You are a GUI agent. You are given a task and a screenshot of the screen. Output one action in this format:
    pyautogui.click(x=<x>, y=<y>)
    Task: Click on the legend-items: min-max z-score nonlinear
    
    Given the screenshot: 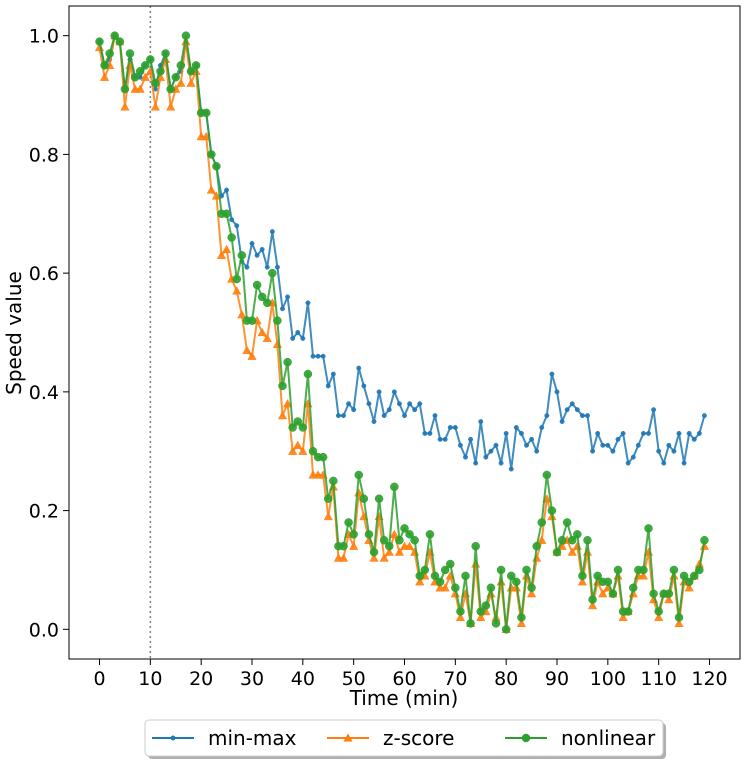 What is the action you would take?
    pyautogui.click(x=404, y=738)
    